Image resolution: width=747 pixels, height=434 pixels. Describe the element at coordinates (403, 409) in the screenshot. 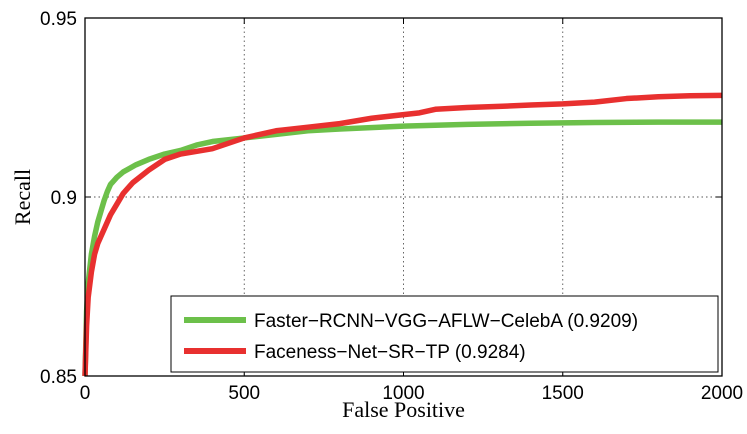

I see `x-axis-title: False Positive` at that location.